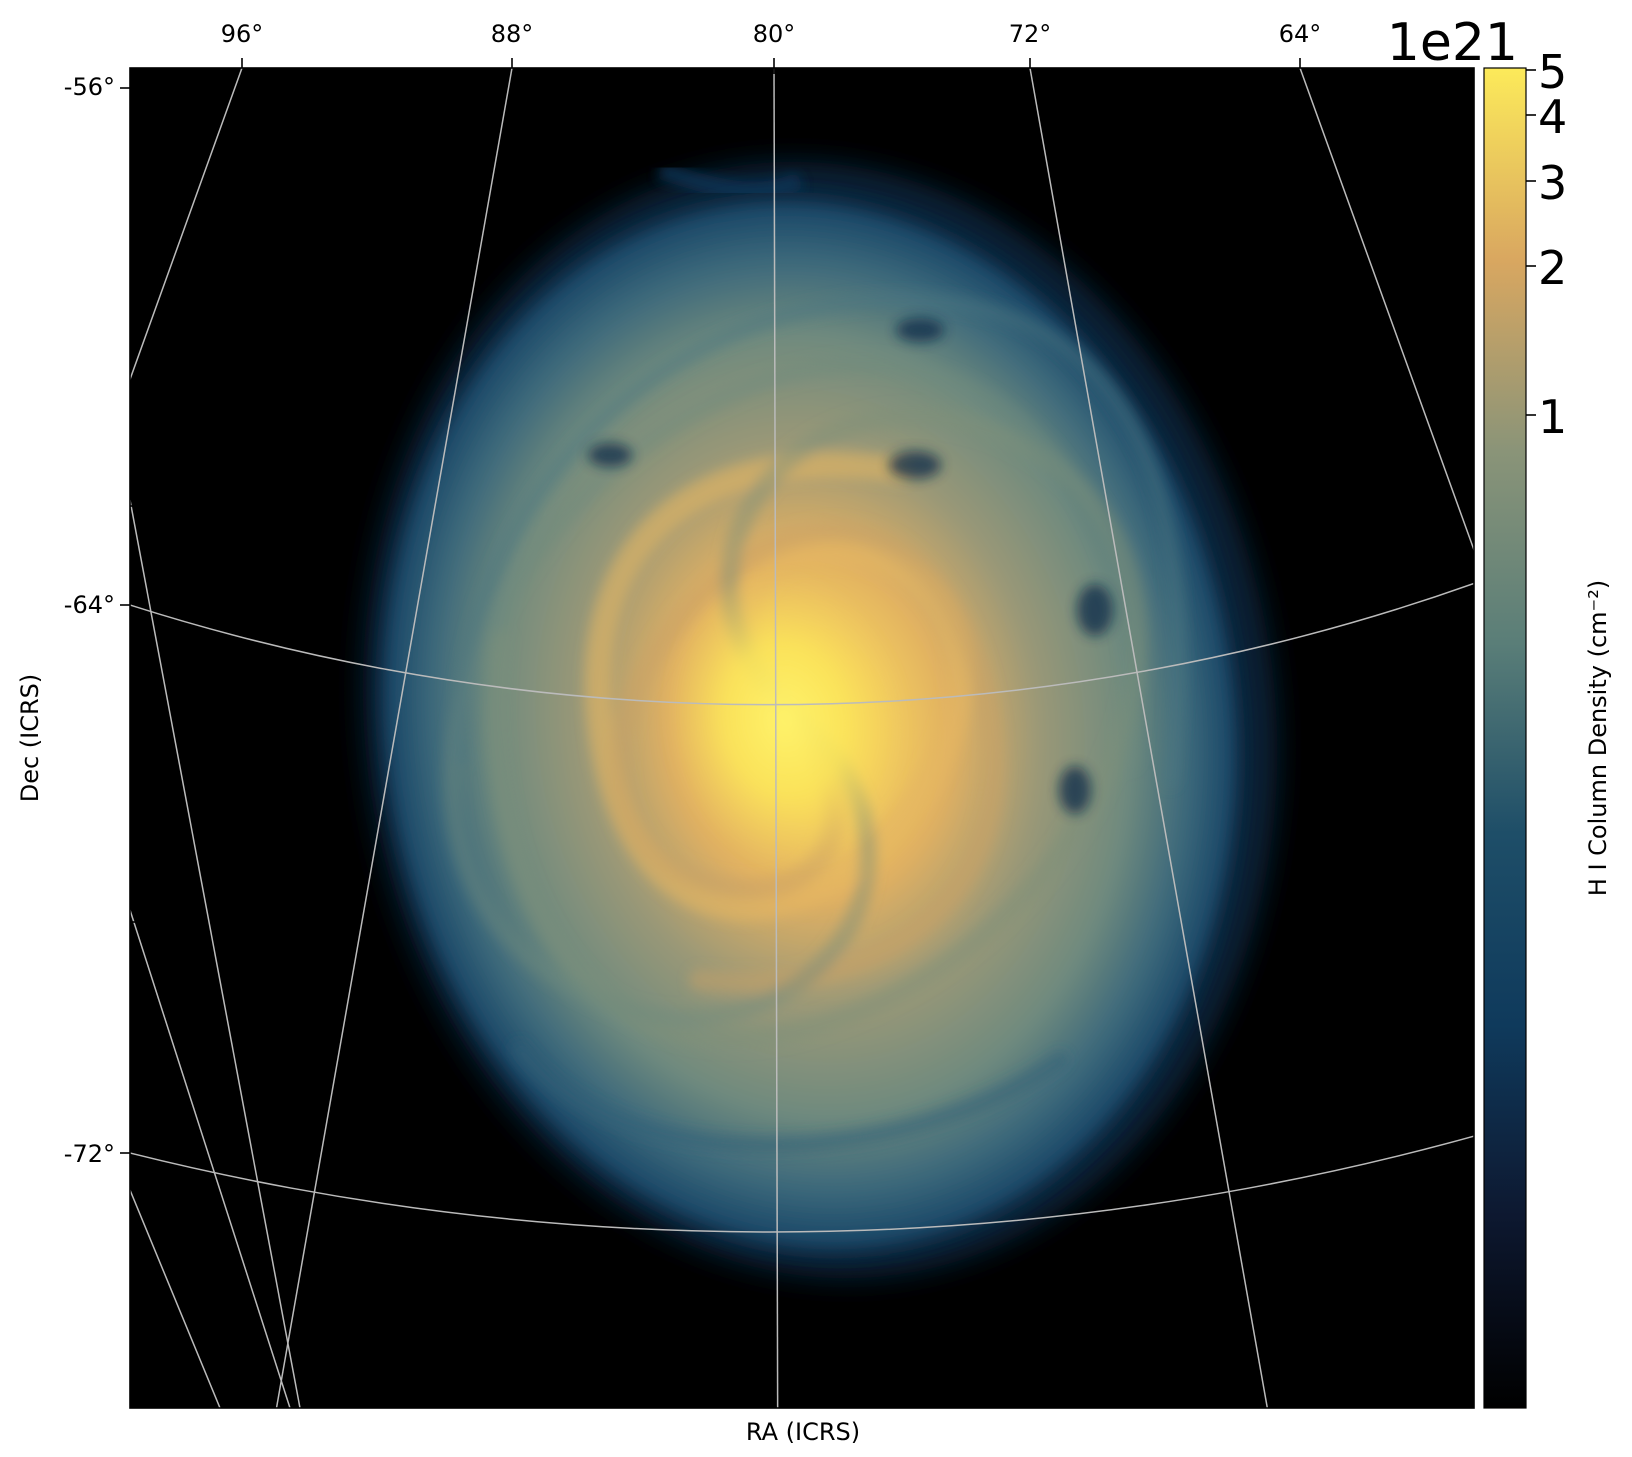  Describe the element at coordinates (1598, 738) in the screenshot. I see `colorbar-title: H I Column Density (cm⁻²)` at that location.